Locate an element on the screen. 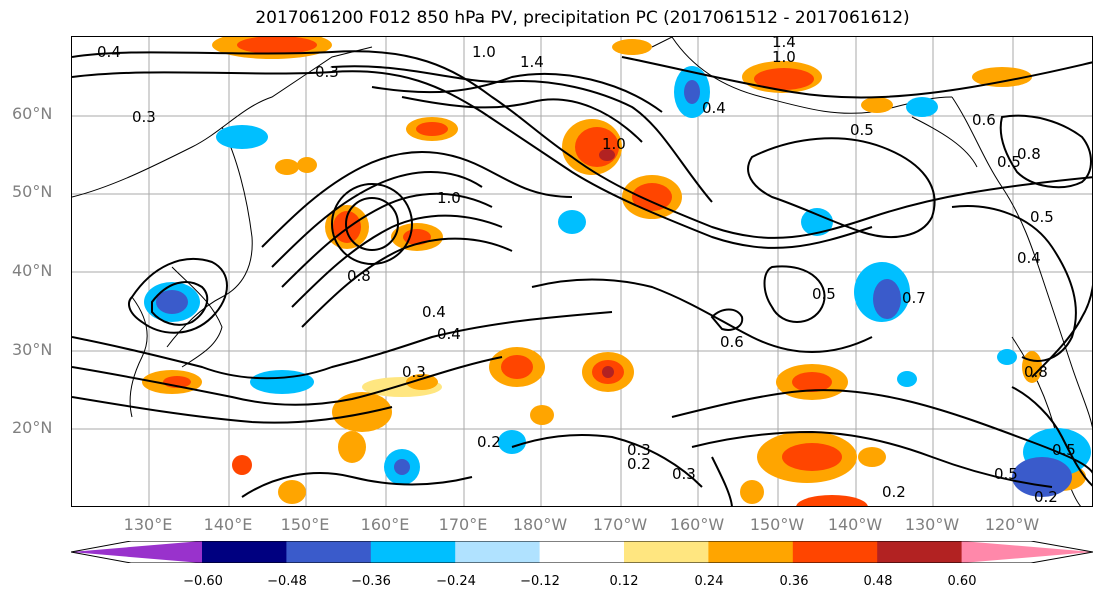 This screenshot has width=1105, height=601. lon-label-120W: 120°W is located at coordinates (1012, 524).